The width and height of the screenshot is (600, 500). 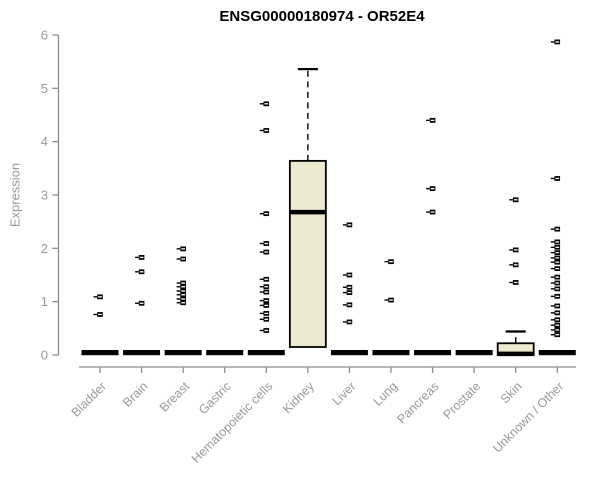 I want to click on zero-box-bladder, so click(x=100, y=353).